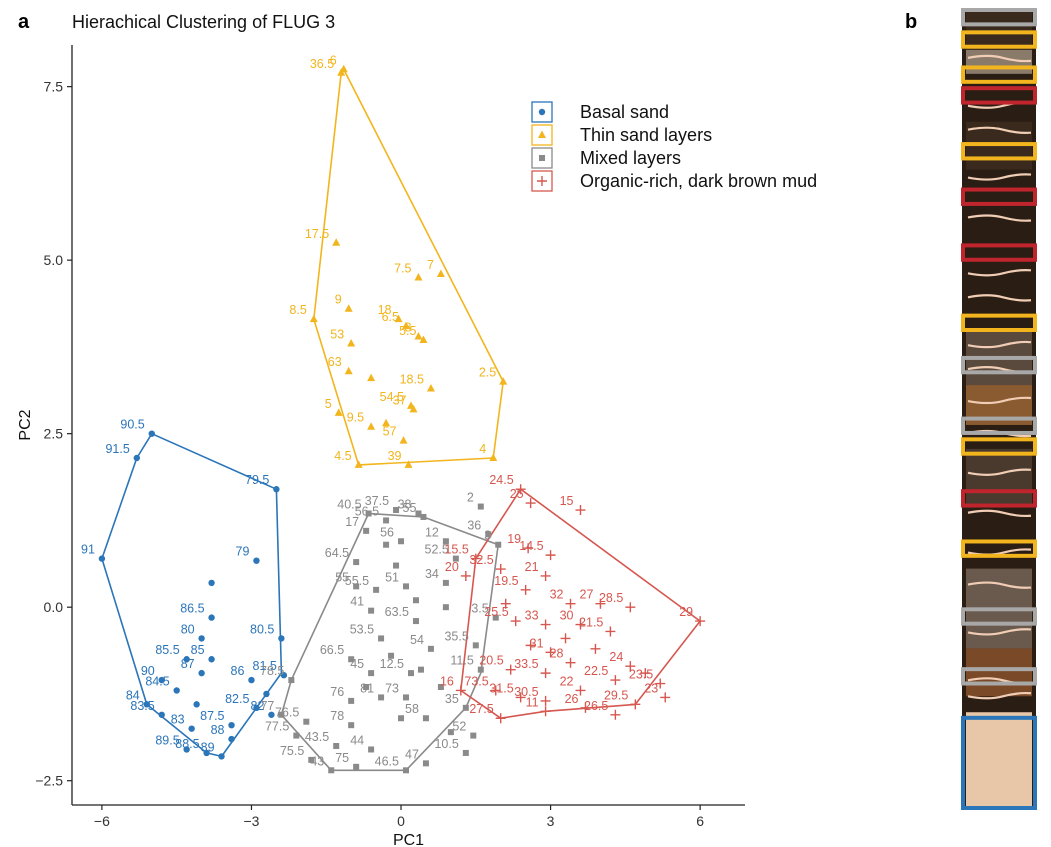 The height and width of the screenshot is (847, 1051). What do you see at coordinates (317, 234) in the screenshot?
I see `point-label: 17.5` at bounding box center [317, 234].